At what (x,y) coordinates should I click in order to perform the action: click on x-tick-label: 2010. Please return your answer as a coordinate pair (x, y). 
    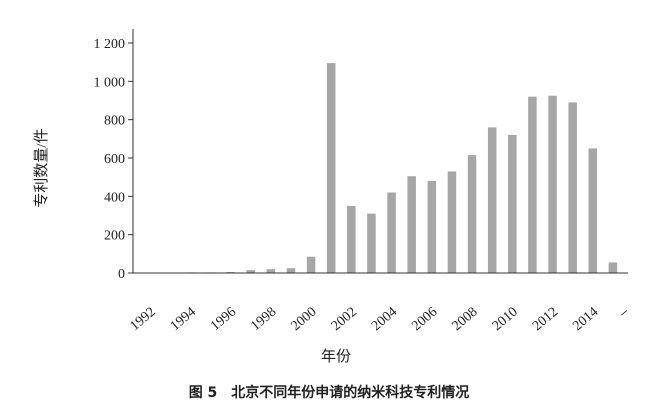
    Looking at the image, I should click on (505, 319).